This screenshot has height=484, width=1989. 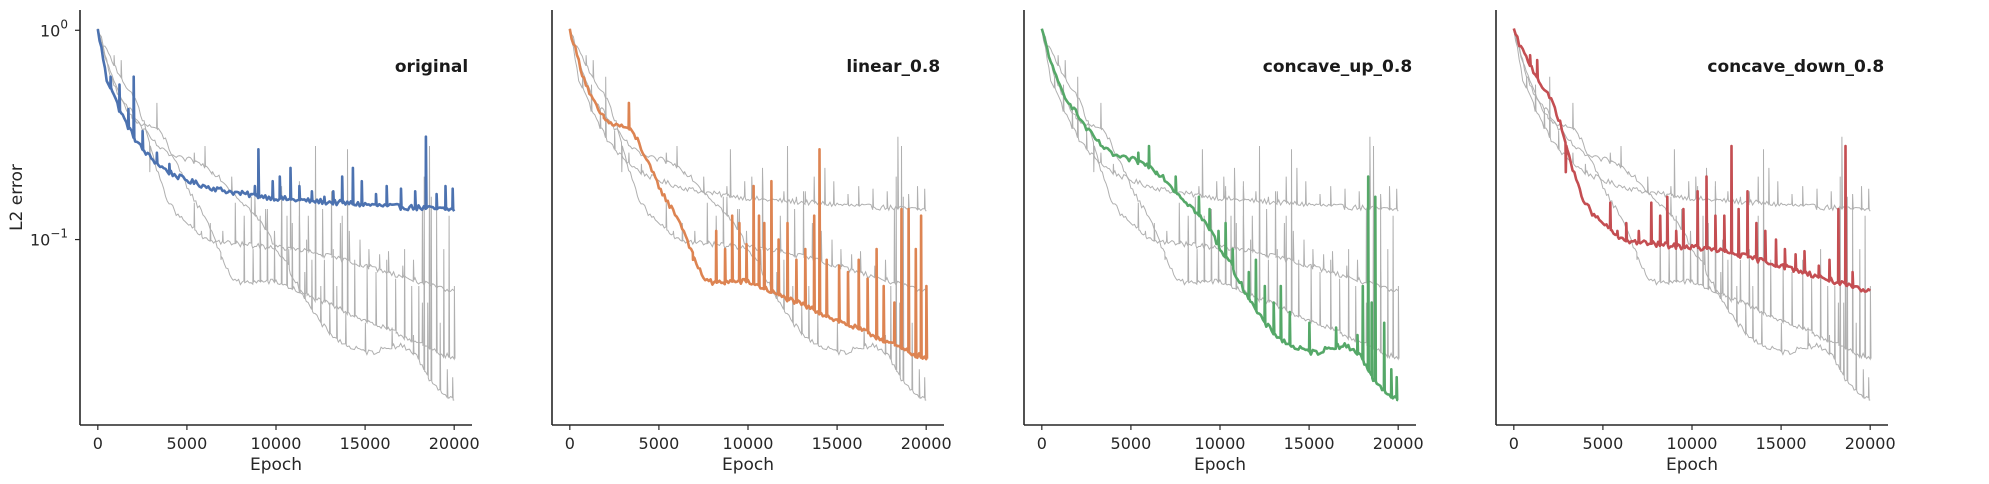 What do you see at coordinates (431, 67) in the screenshot?
I see `panel-title: original` at bounding box center [431, 67].